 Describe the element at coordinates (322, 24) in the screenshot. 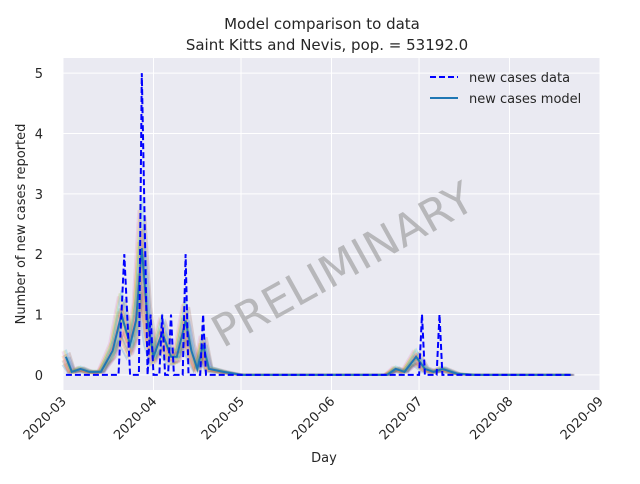

I see `chart-title: Model comparison to data` at that location.